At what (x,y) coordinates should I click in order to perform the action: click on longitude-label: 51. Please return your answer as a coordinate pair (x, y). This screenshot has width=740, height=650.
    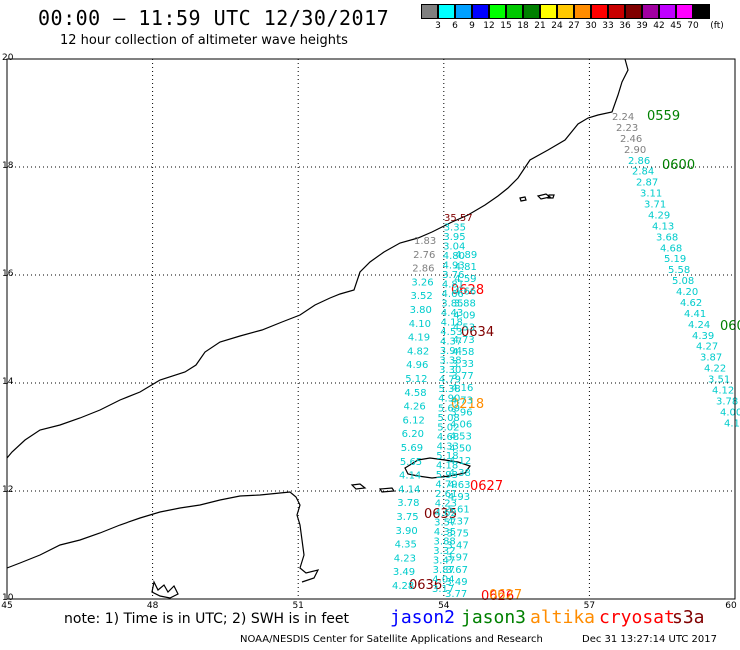
    Looking at the image, I should click on (298, 606).